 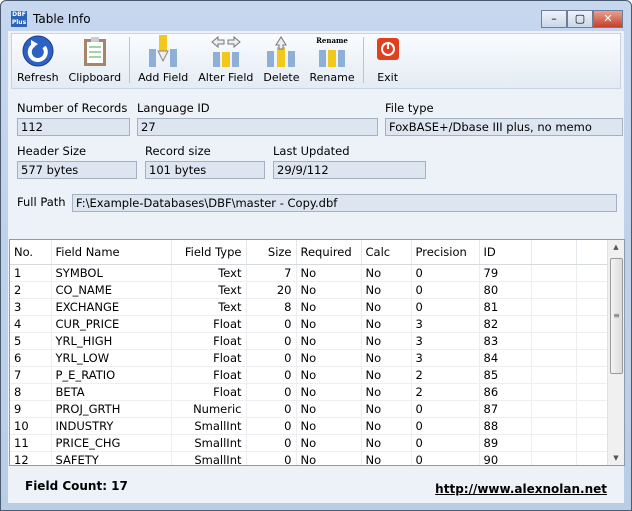 I want to click on vertical-scrollbar: ▲ ≡ ▼, so click(x=615, y=352).